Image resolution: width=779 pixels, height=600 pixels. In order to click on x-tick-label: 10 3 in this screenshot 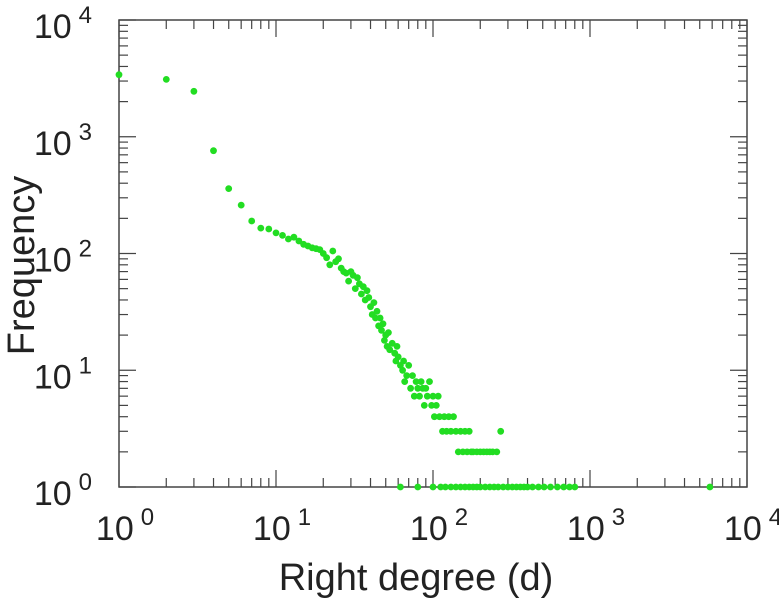, I will do `click(596, 526)`.